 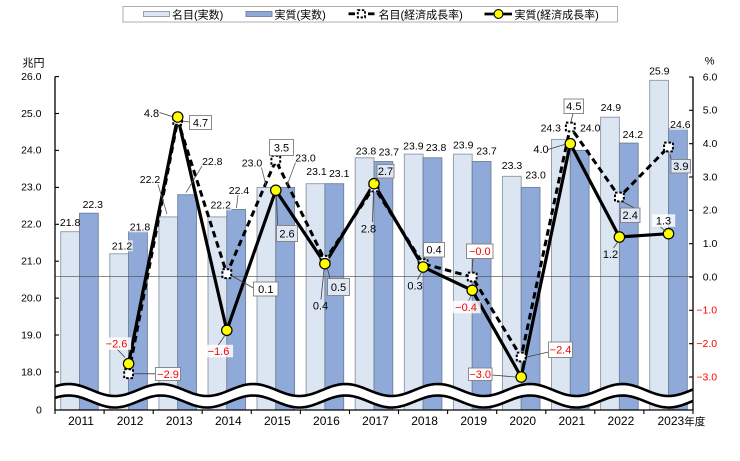 What do you see at coordinates (219, 352) in the screenshot?
I see `svg-text: −1.6` at bounding box center [219, 352].